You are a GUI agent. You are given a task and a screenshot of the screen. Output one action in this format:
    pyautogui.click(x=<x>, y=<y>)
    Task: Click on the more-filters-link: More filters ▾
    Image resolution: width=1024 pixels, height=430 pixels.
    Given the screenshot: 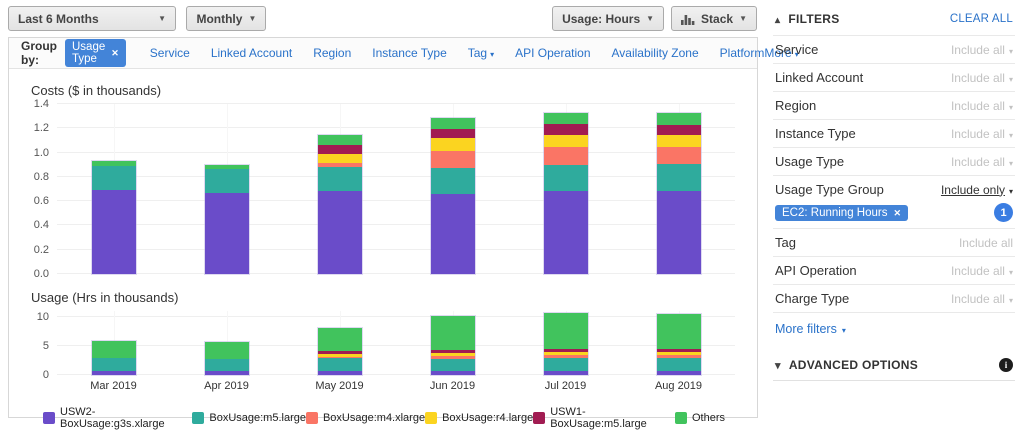 What is the action you would take?
    pyautogui.click(x=894, y=331)
    